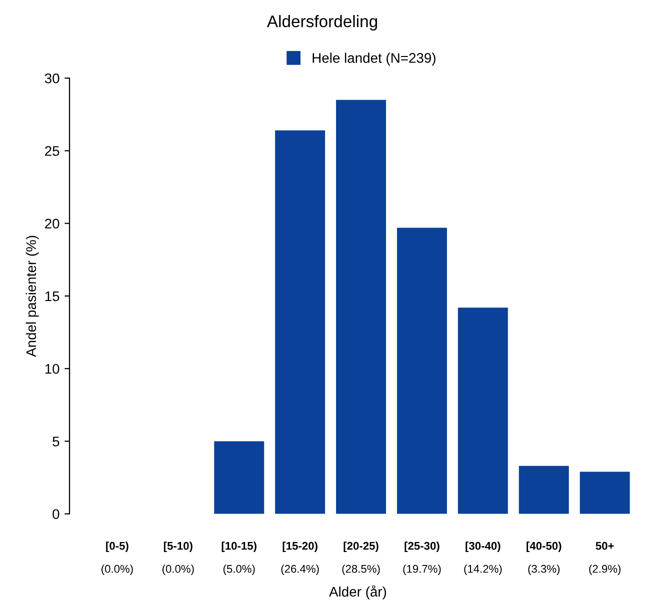 The image size is (645, 601). What do you see at coordinates (178, 547) in the screenshot?
I see `x-tick-label: [5-10)` at bounding box center [178, 547].